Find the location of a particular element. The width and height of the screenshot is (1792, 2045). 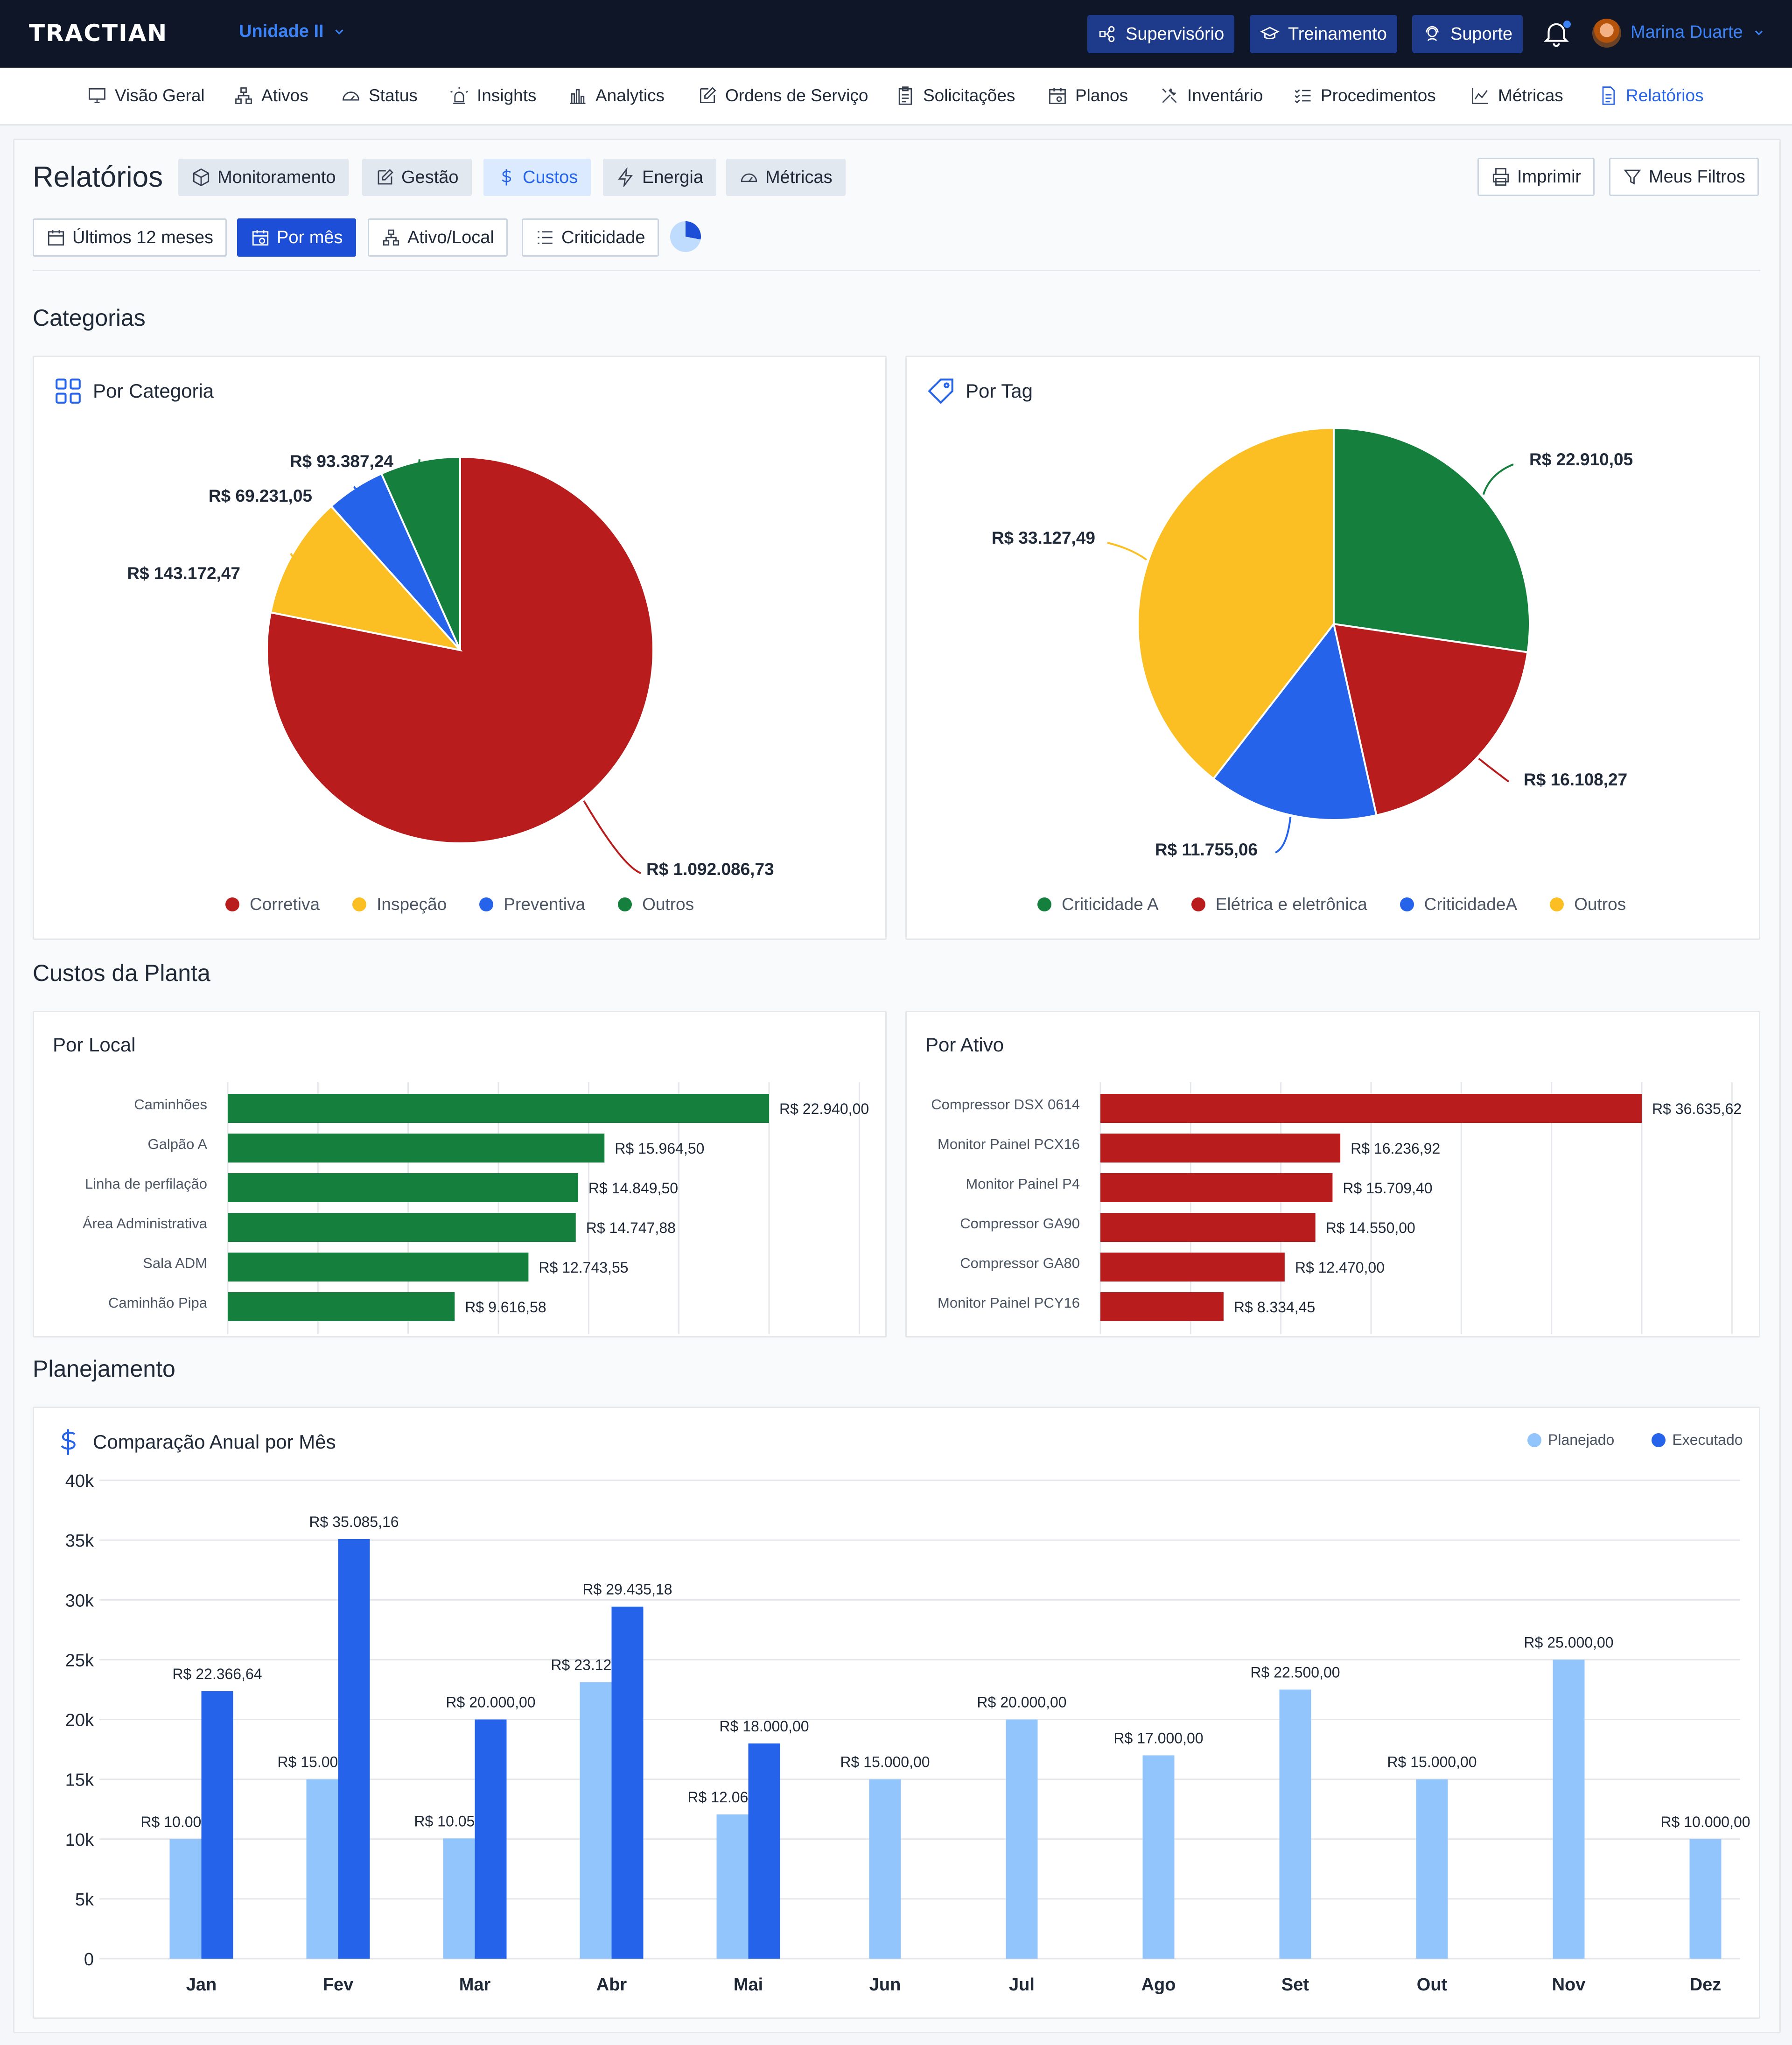

bar-value-label: R$ 15.000,00 is located at coordinates (885, 1762).